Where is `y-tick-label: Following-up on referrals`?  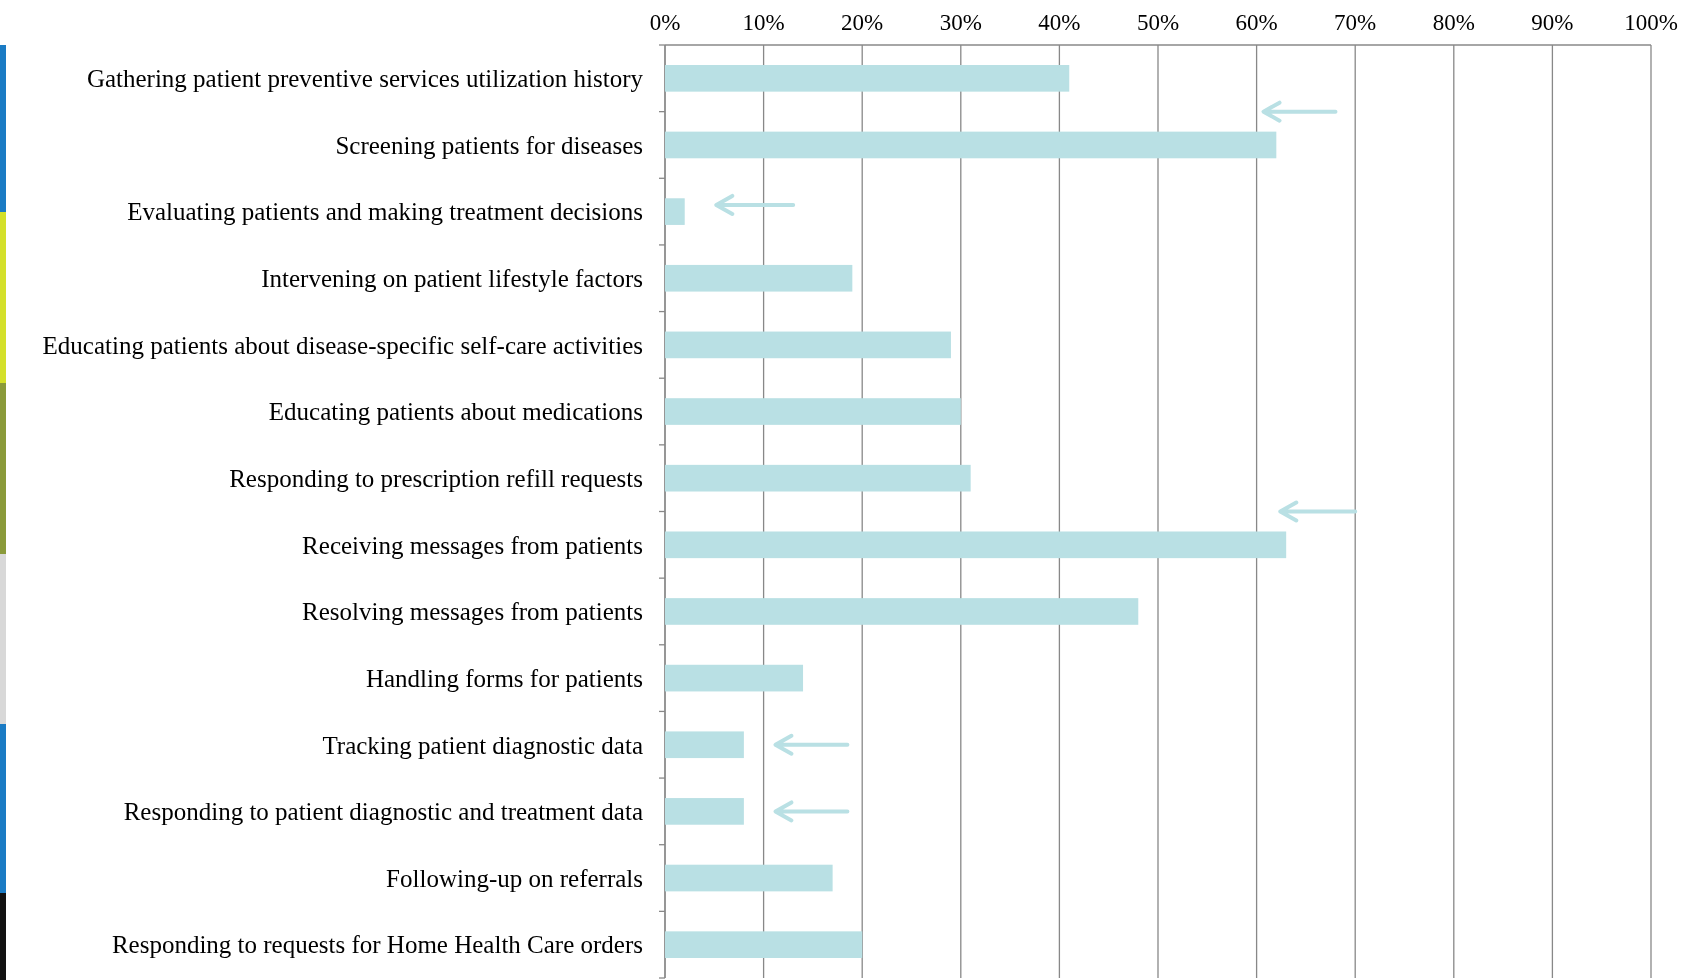 y-tick-label: Following-up on referrals is located at coordinates (514, 878).